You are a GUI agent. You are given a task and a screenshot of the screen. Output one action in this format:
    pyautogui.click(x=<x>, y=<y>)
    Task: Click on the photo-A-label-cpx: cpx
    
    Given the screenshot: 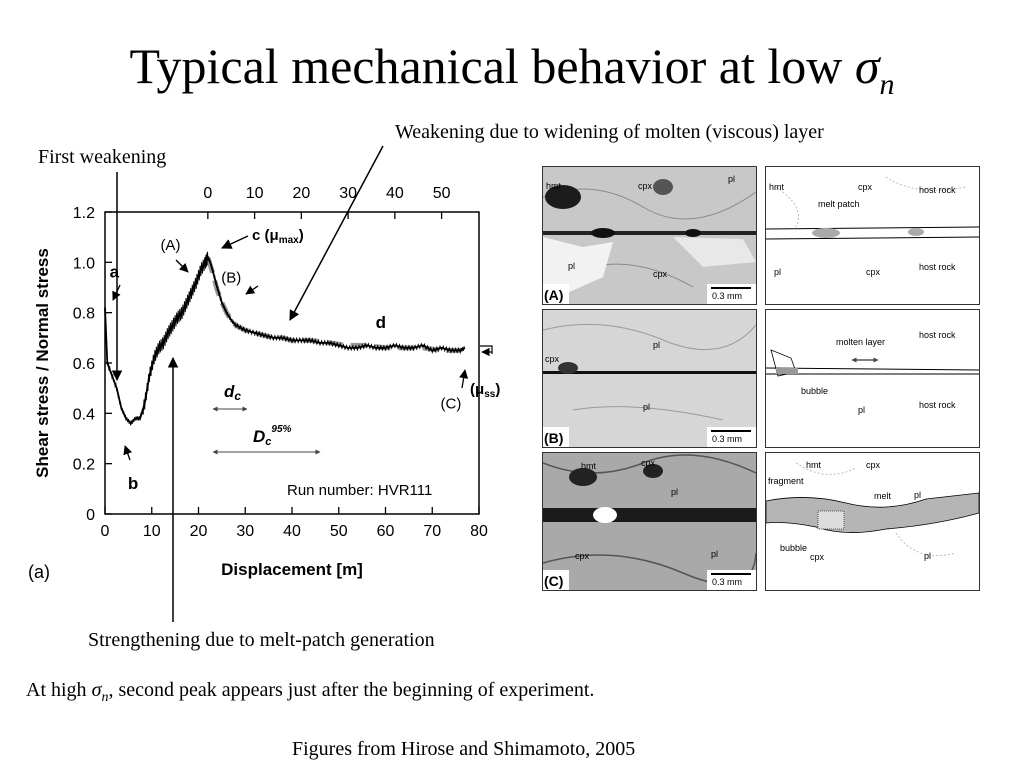 What is the action you would take?
    pyautogui.click(x=645, y=186)
    